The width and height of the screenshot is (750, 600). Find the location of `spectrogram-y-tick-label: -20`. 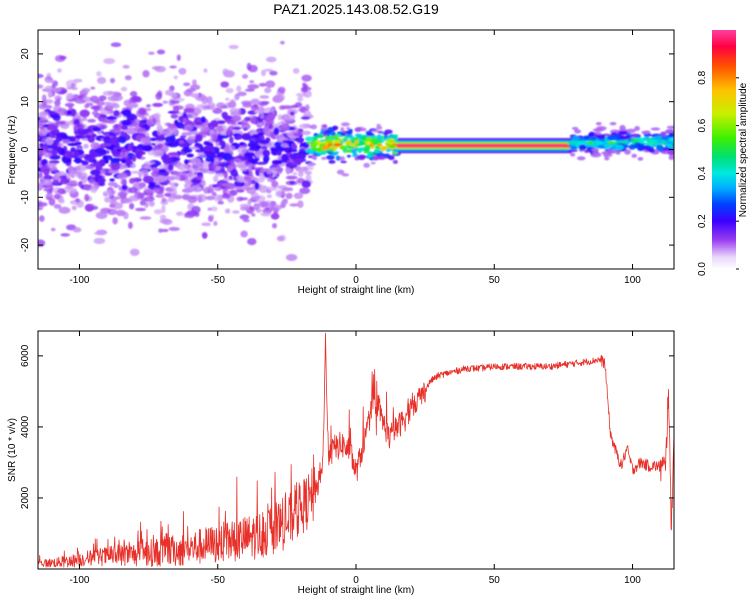

spectrogram-y-tick-label: -20 is located at coordinates (25, 244).